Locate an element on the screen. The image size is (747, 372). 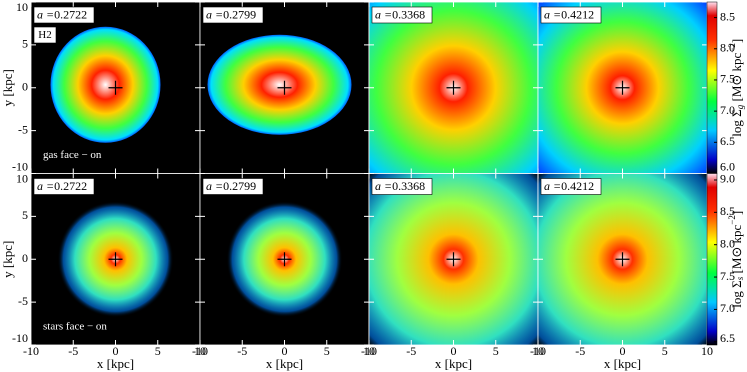
scale-value: 0.3368 is located at coordinates (408, 186).